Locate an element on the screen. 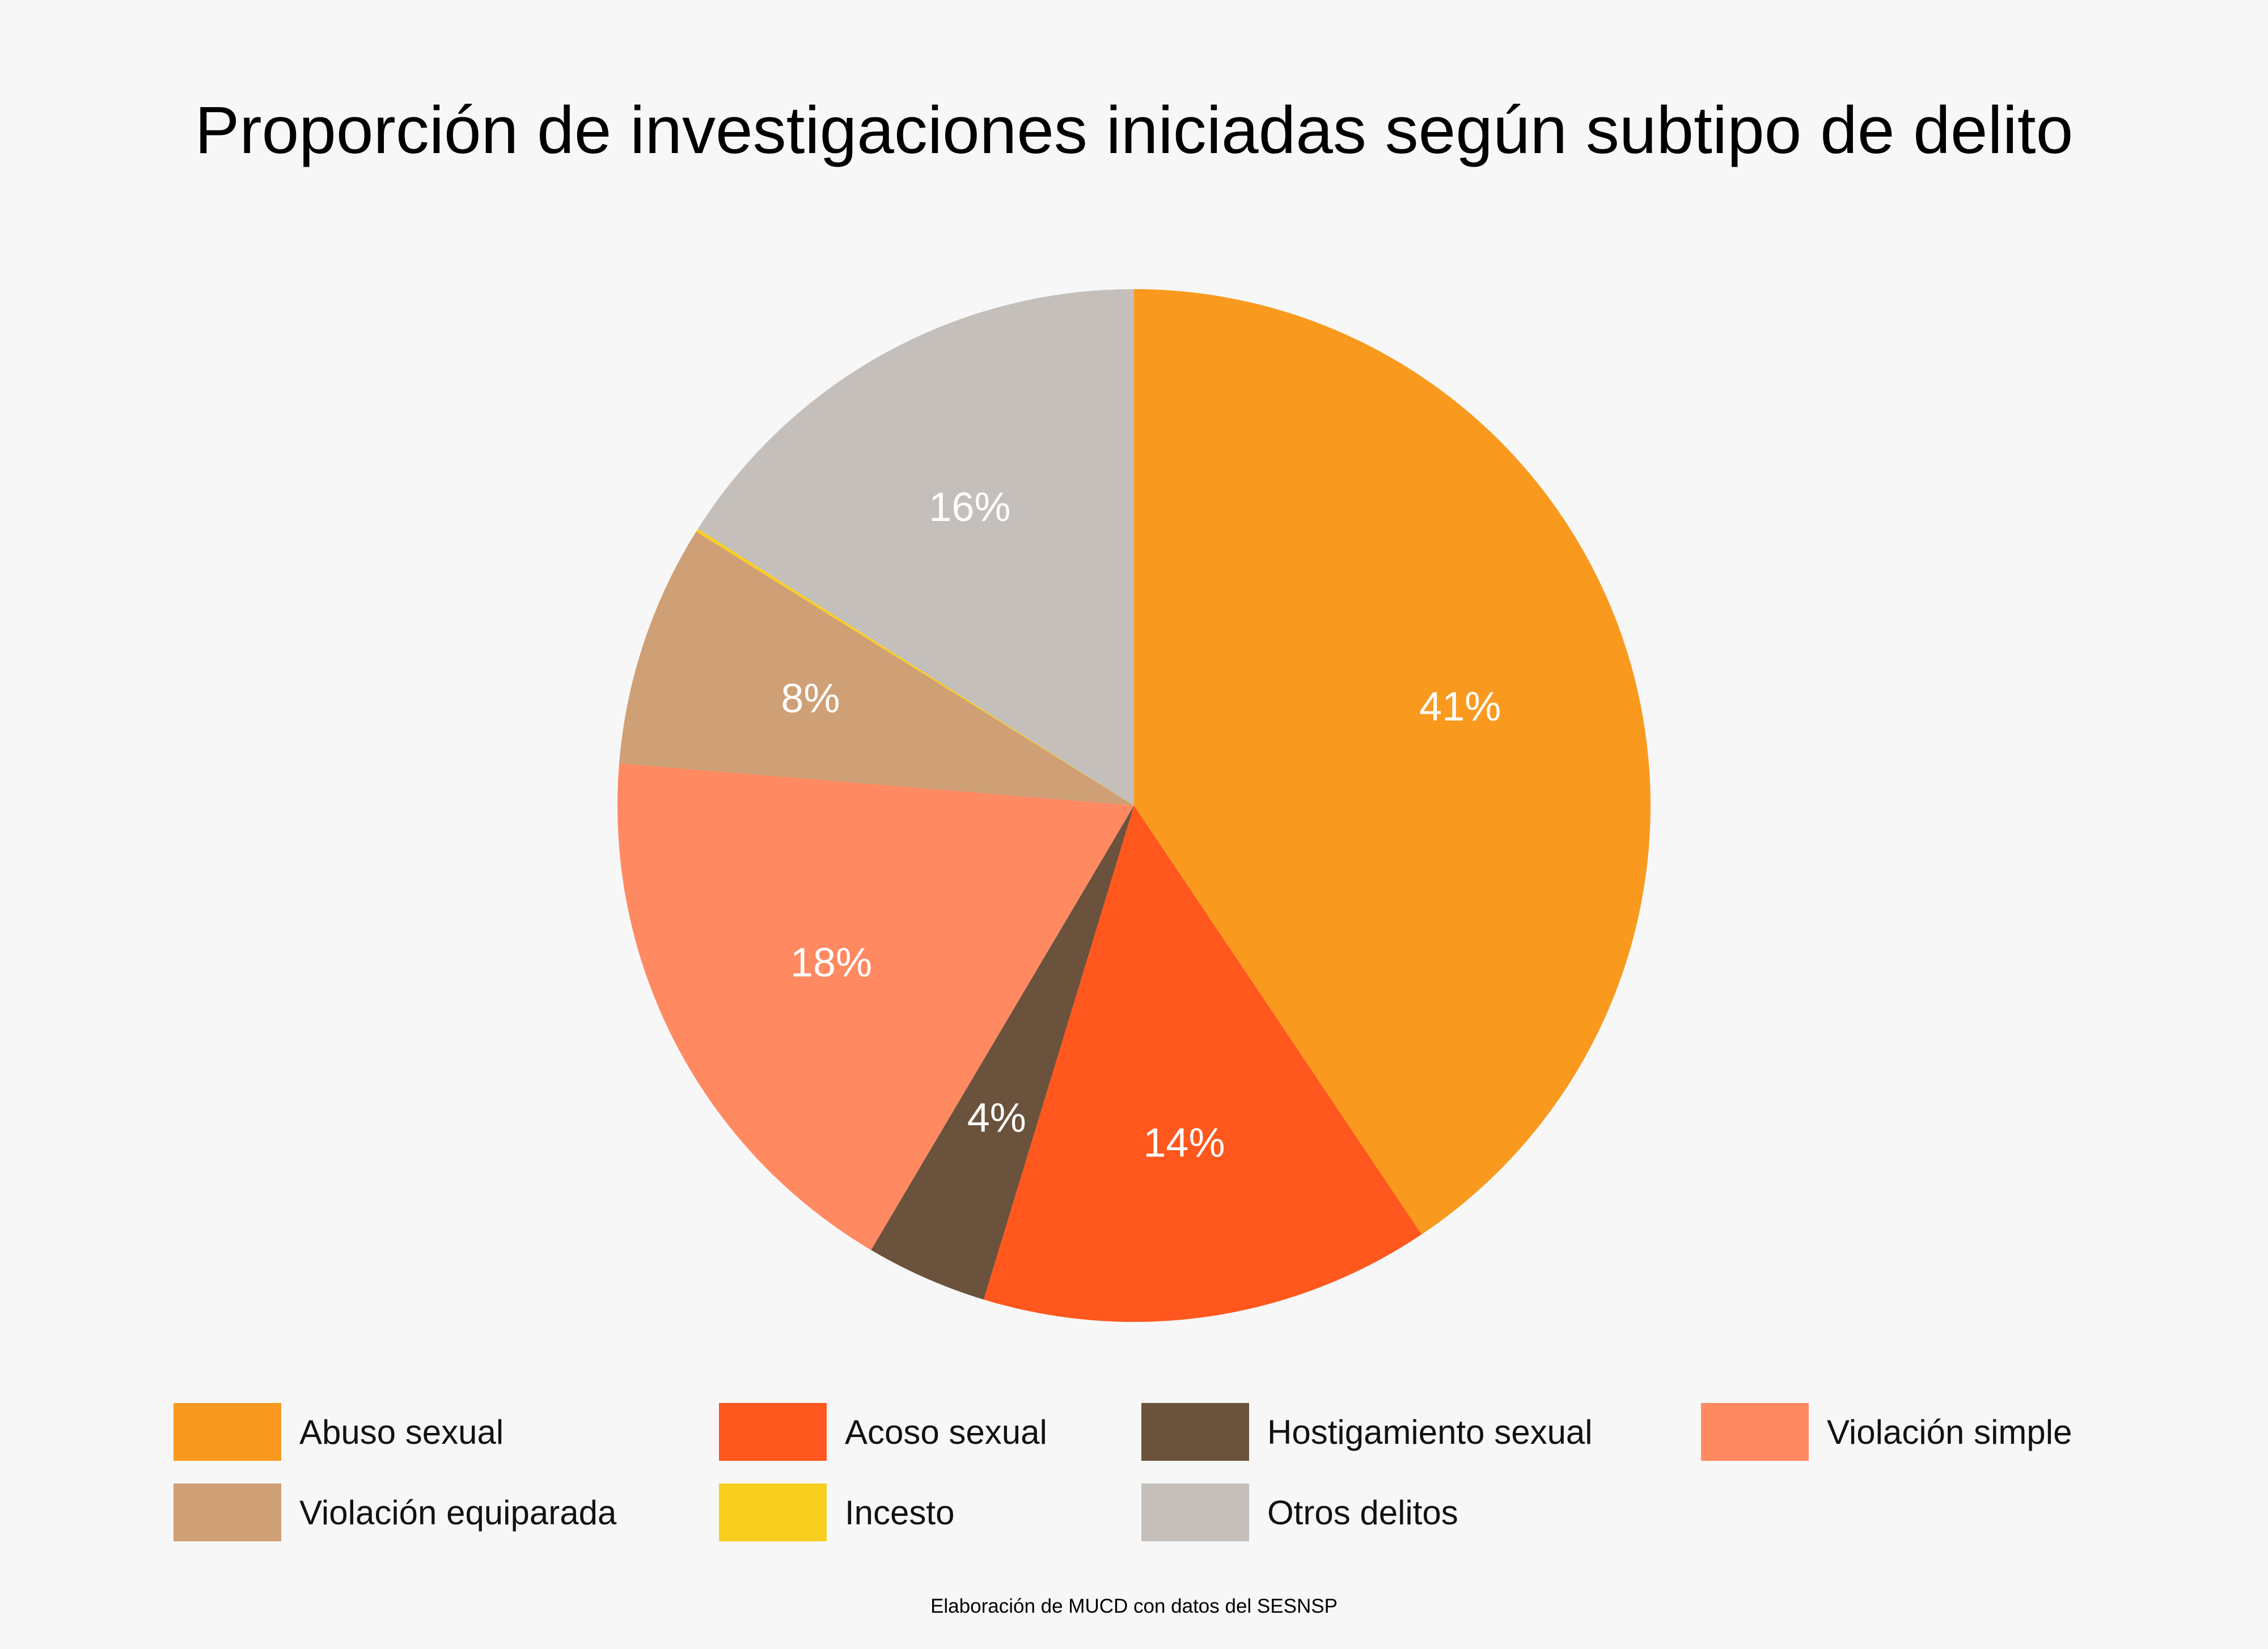 This screenshot has width=2268, height=1649. legend-label: Violación equiparada is located at coordinates (458, 1513).